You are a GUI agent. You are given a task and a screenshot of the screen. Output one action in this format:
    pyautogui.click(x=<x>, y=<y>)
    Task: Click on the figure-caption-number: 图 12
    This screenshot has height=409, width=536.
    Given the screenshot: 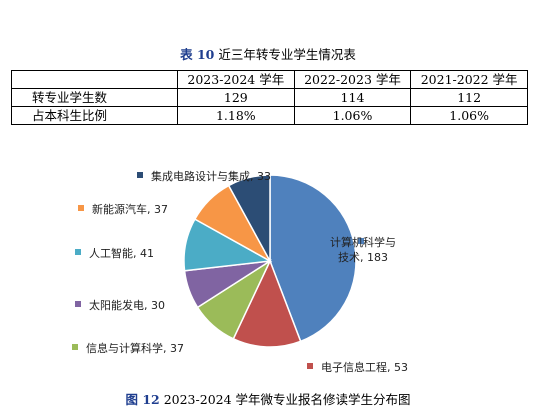 What is the action you would take?
    pyautogui.click(x=142, y=399)
    